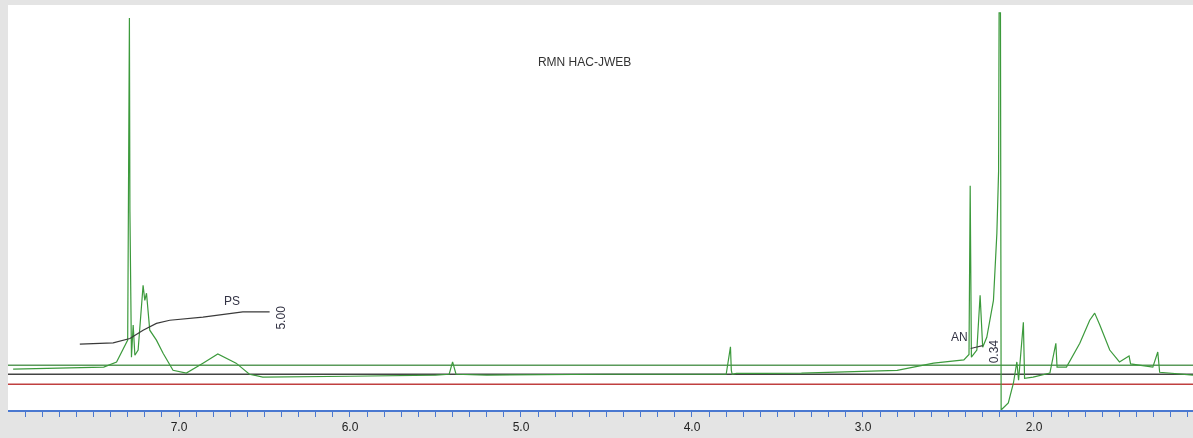  What do you see at coordinates (863, 427) in the screenshot?
I see `x-tick-label: 3.0` at bounding box center [863, 427].